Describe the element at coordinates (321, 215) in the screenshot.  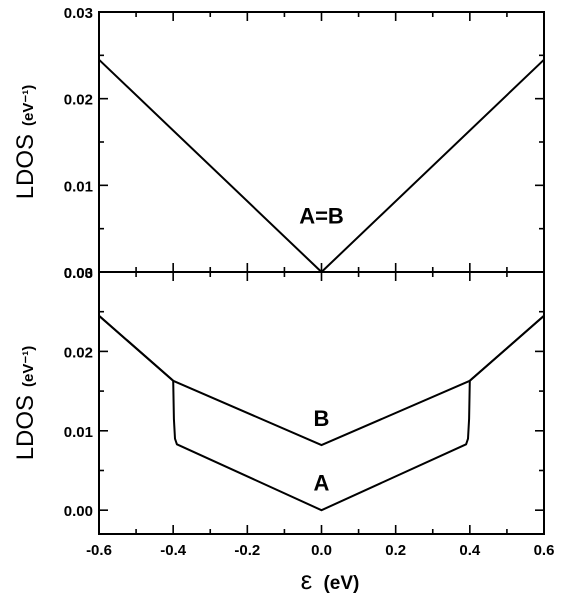
I see `curve-annotation: A=B` at that location.